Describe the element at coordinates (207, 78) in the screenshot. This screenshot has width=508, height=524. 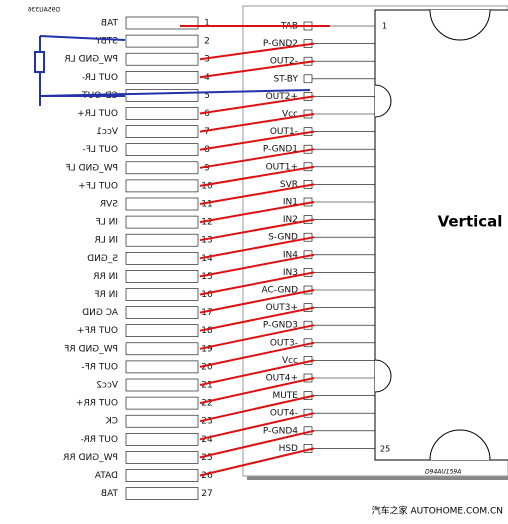
I see `left-pin-number: 4` at that location.